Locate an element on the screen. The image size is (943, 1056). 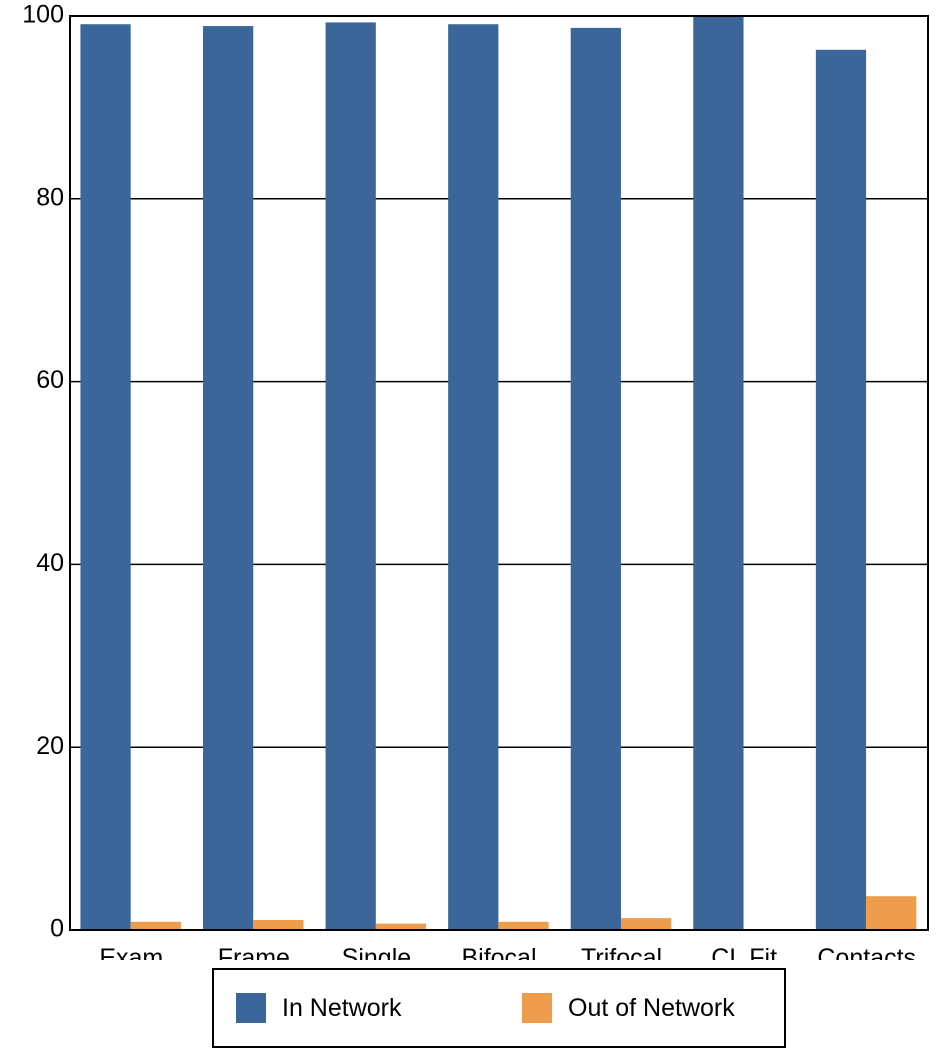
y-tick-label: 40 is located at coordinates (50, 563).